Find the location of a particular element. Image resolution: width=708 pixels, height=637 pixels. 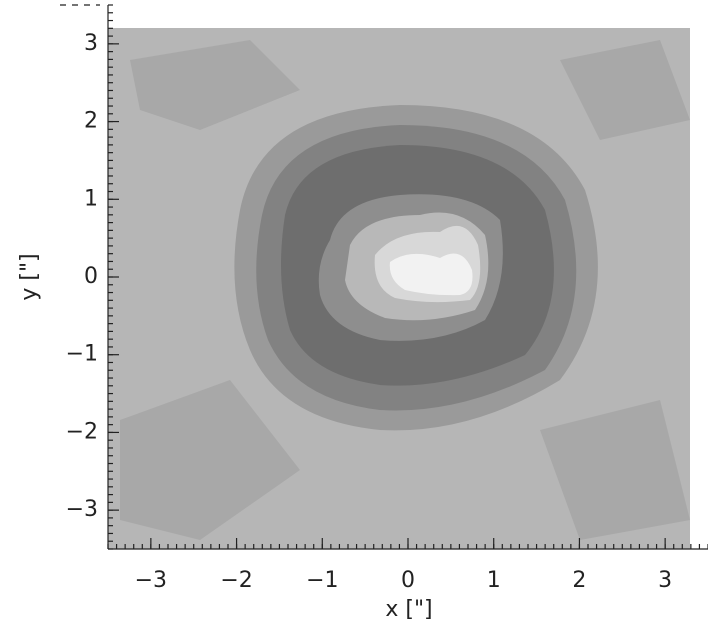

y-tick-label: 2 is located at coordinates (91, 121).